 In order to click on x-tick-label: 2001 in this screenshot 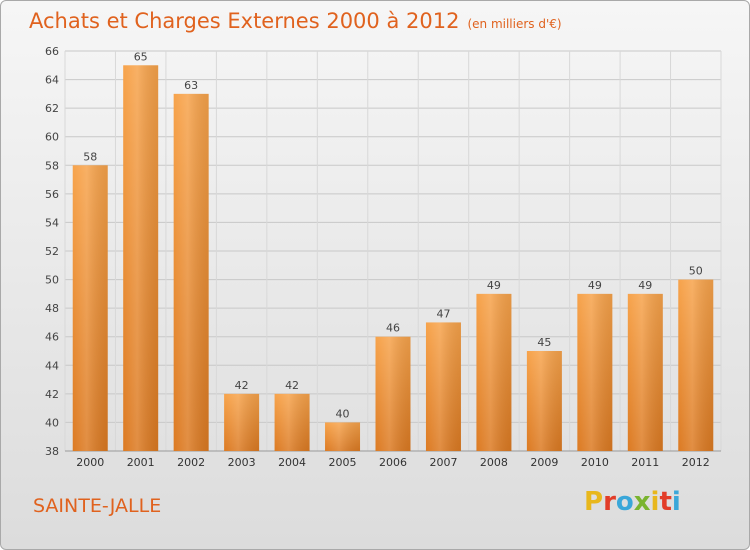, I will do `click(141, 462)`.